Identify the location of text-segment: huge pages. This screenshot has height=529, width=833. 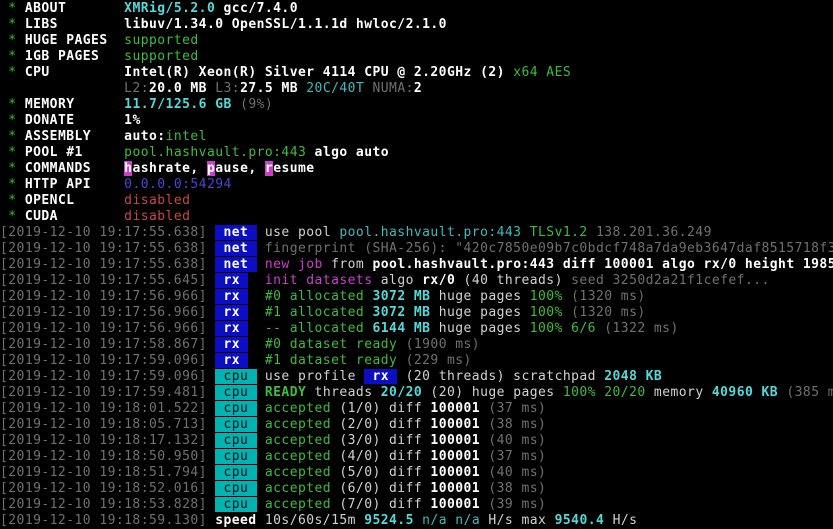
(480, 296).